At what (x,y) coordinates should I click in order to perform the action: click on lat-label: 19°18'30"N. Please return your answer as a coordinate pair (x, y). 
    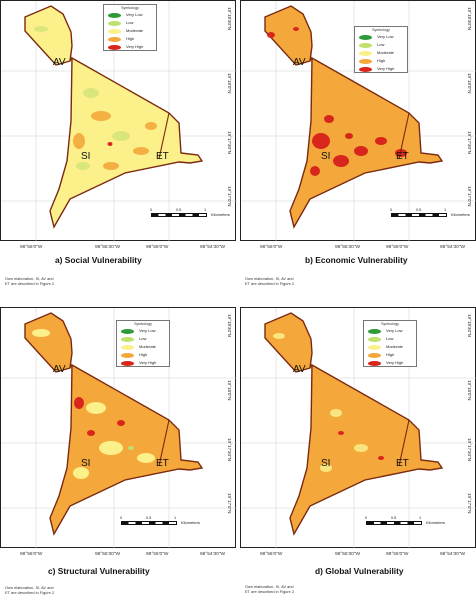
    Looking at the image, I should click on (469, 325).